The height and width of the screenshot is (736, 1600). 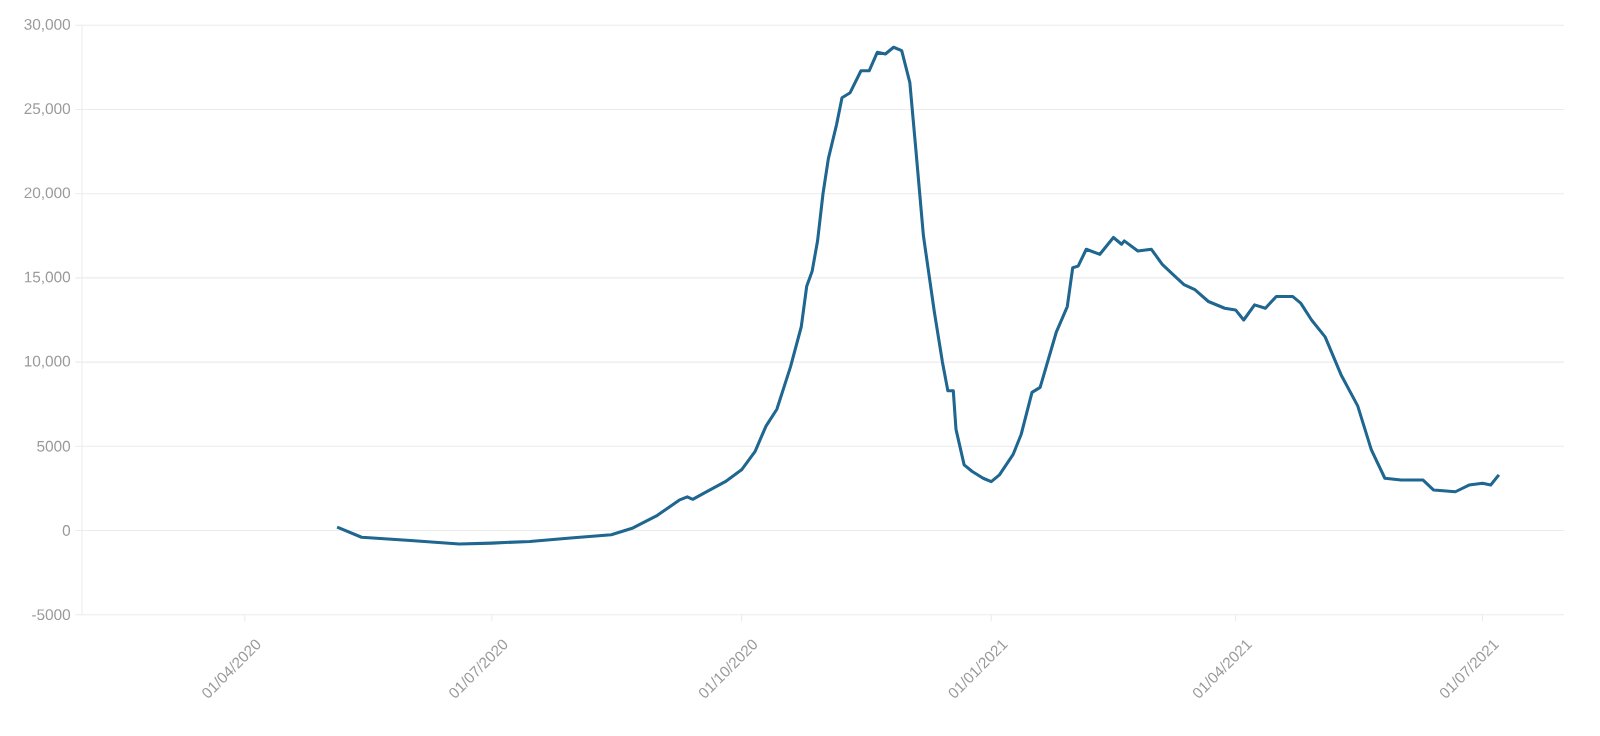 I want to click on y-tick-label: 15,000, so click(x=47, y=278).